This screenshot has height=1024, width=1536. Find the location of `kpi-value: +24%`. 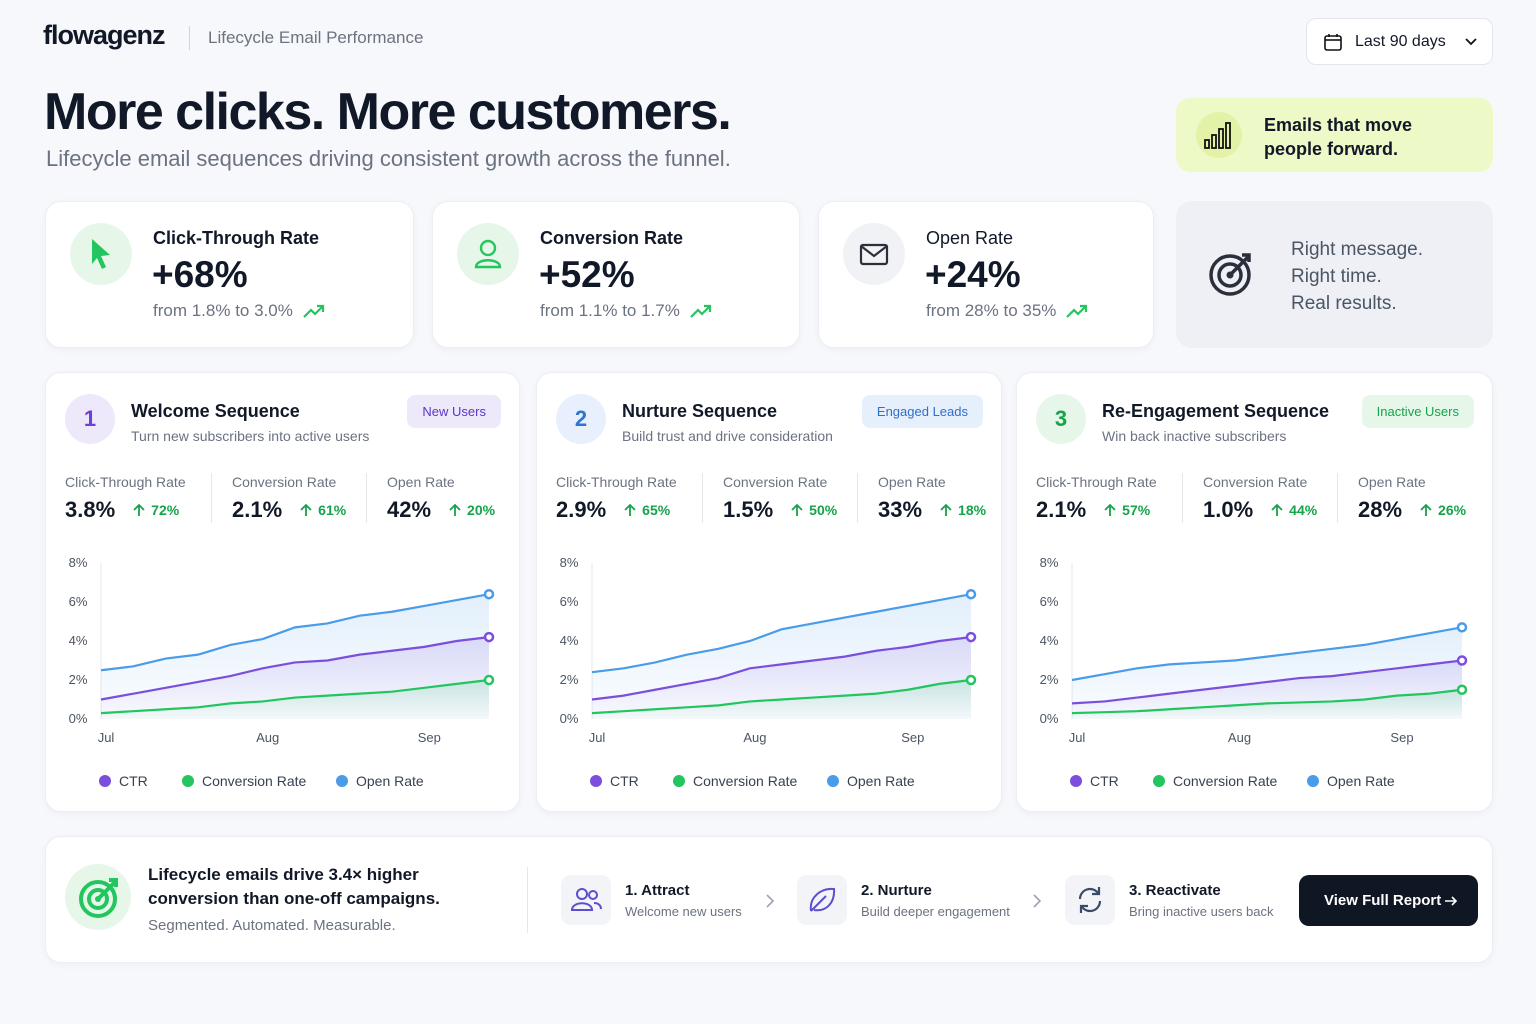

kpi-value: +24% is located at coordinates (973, 274).